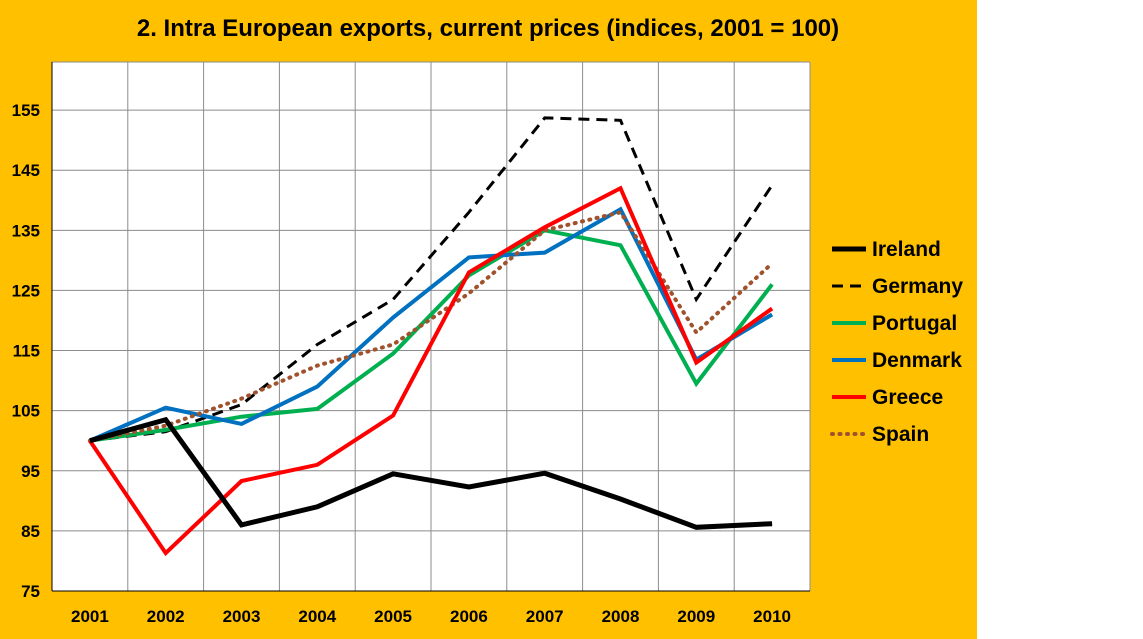  What do you see at coordinates (545, 616) in the screenshot?
I see `x-tick-label-2007: 2007` at bounding box center [545, 616].